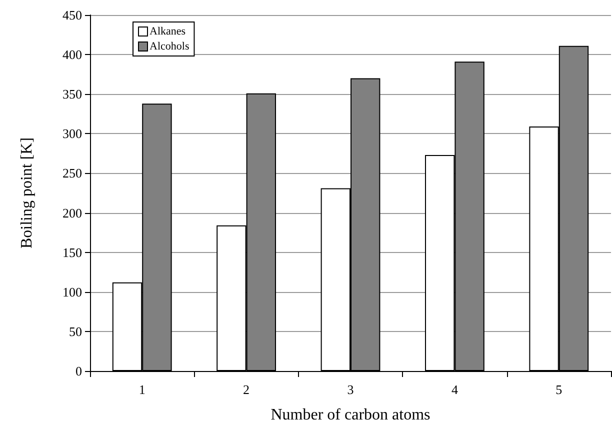 The height and width of the screenshot is (428, 612). Describe the element at coordinates (72, 292) in the screenshot. I see `y-tick-label: 100` at that location.